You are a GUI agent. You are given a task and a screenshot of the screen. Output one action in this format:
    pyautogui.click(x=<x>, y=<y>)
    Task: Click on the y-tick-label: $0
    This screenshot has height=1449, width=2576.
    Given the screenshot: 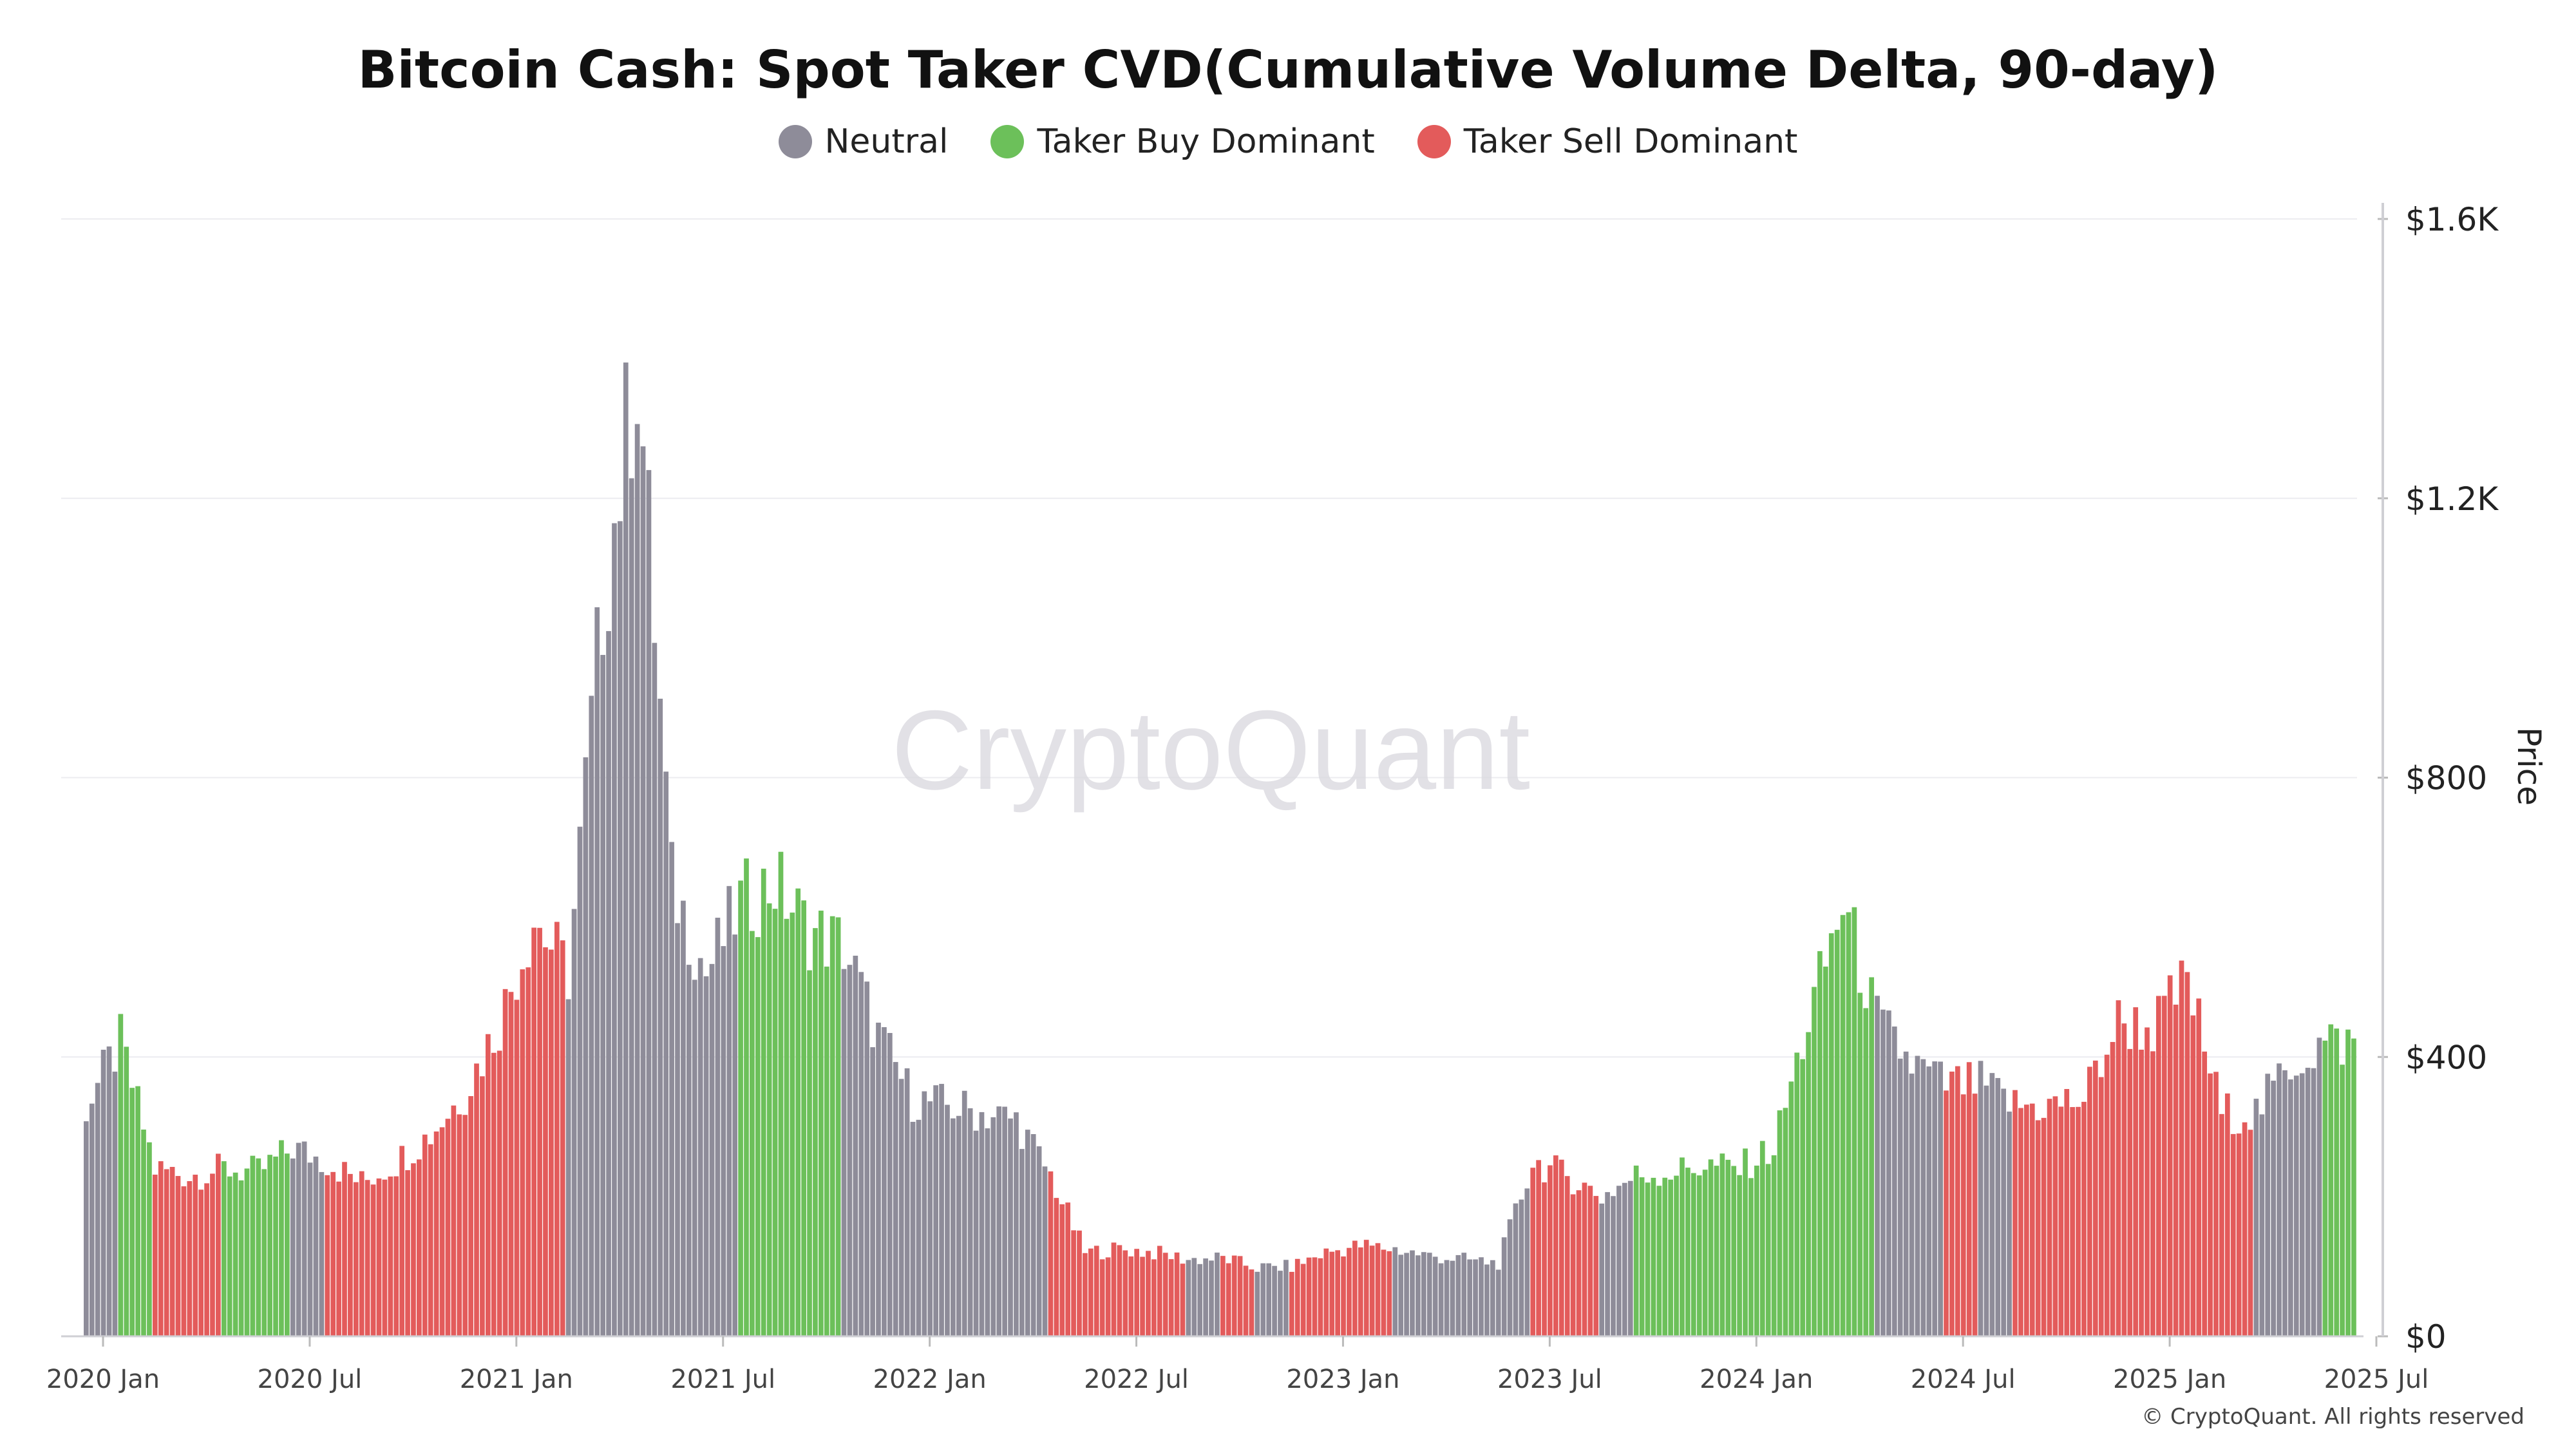 What is the action you would take?
    pyautogui.click(x=2426, y=1337)
    